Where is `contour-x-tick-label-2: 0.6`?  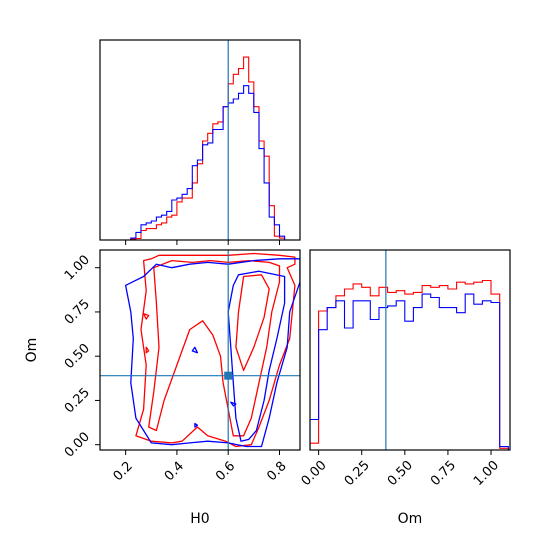 contour-x-tick-label-2: 0.6 is located at coordinates (225, 471).